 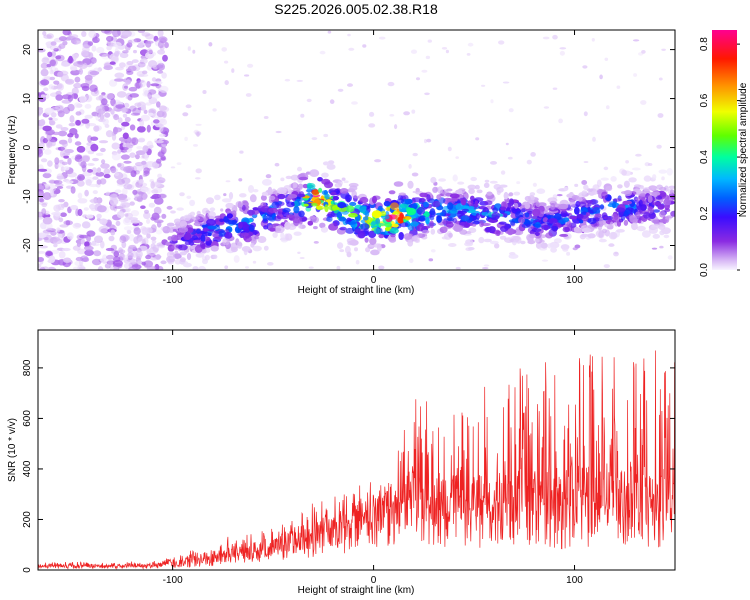 I want to click on spectrogram-y-tick-label: -20, so click(x=27, y=245).